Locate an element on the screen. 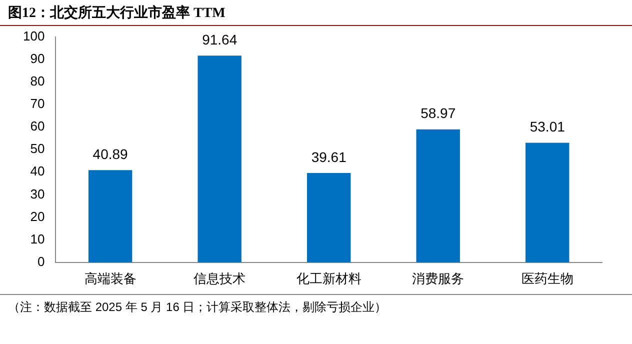  x-tick-label: 信息技术 is located at coordinates (220, 278).